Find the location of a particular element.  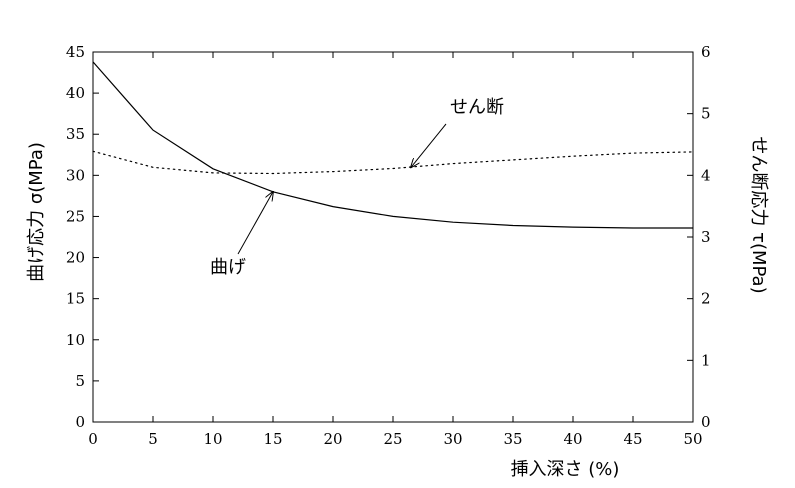

left-tick-label: 45 is located at coordinates (75, 52).